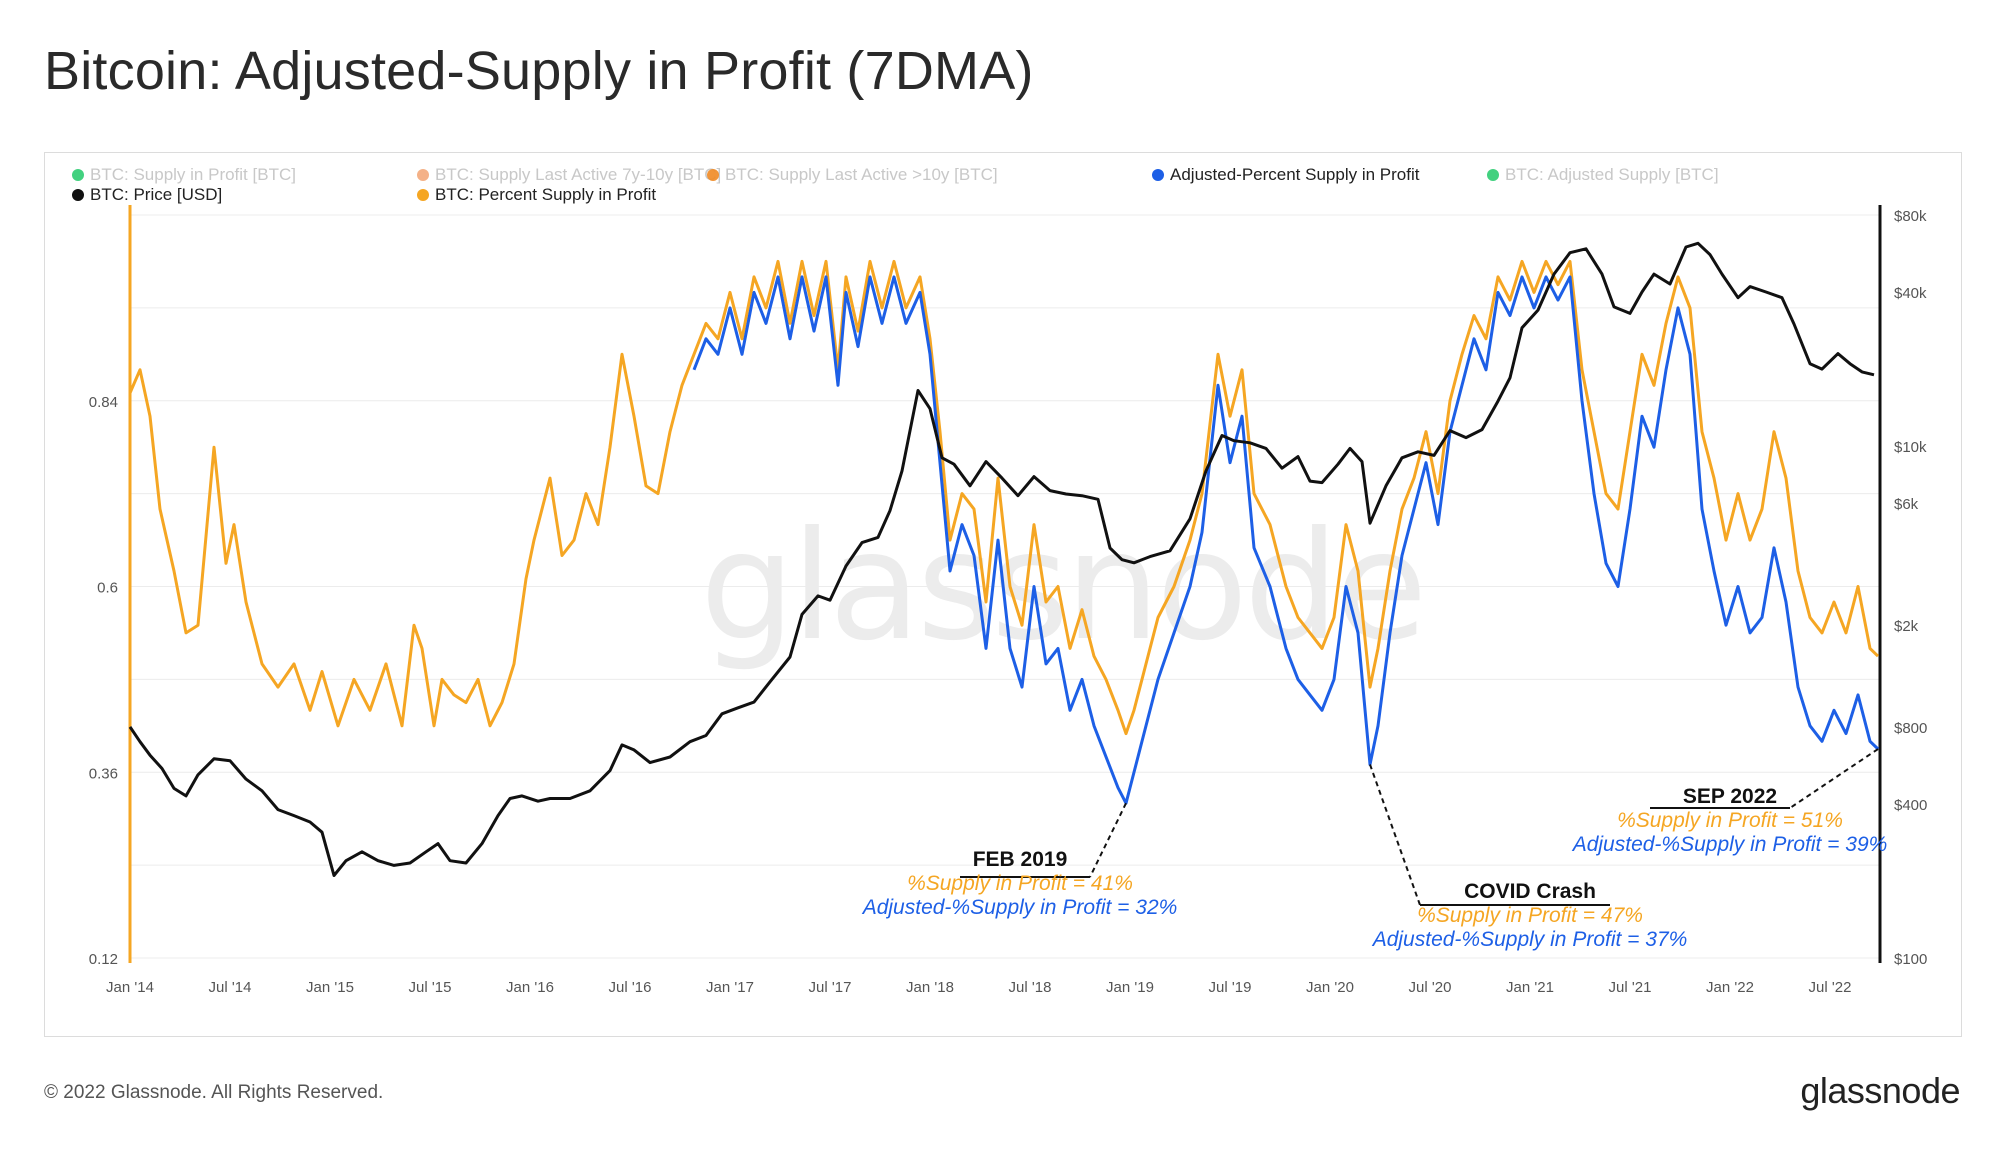 This screenshot has width=2000, height=1150. Describe the element at coordinates (1910, 805) in the screenshot. I see `right-axis-tick-label: $400` at that location.